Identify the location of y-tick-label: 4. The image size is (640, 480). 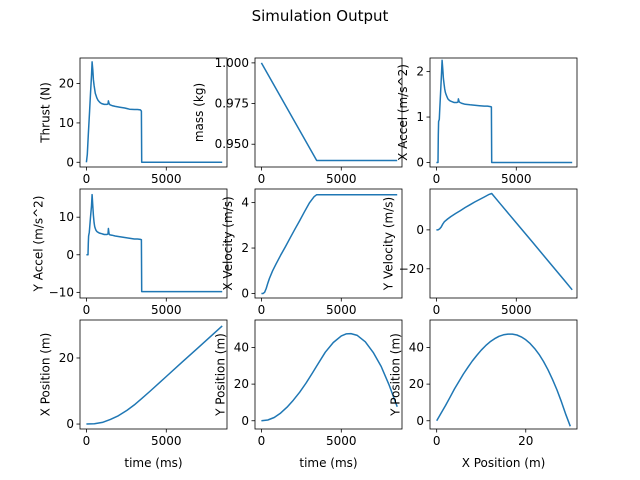
(245, 203).